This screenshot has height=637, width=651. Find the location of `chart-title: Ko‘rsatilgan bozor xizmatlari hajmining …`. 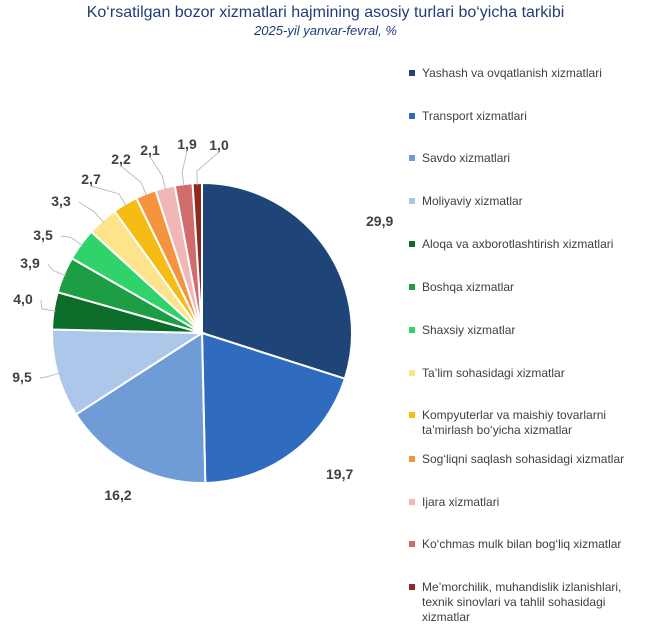

chart-title: Ko‘rsatilgan bozor xizmatlari hajmining … is located at coordinates (325, 12).